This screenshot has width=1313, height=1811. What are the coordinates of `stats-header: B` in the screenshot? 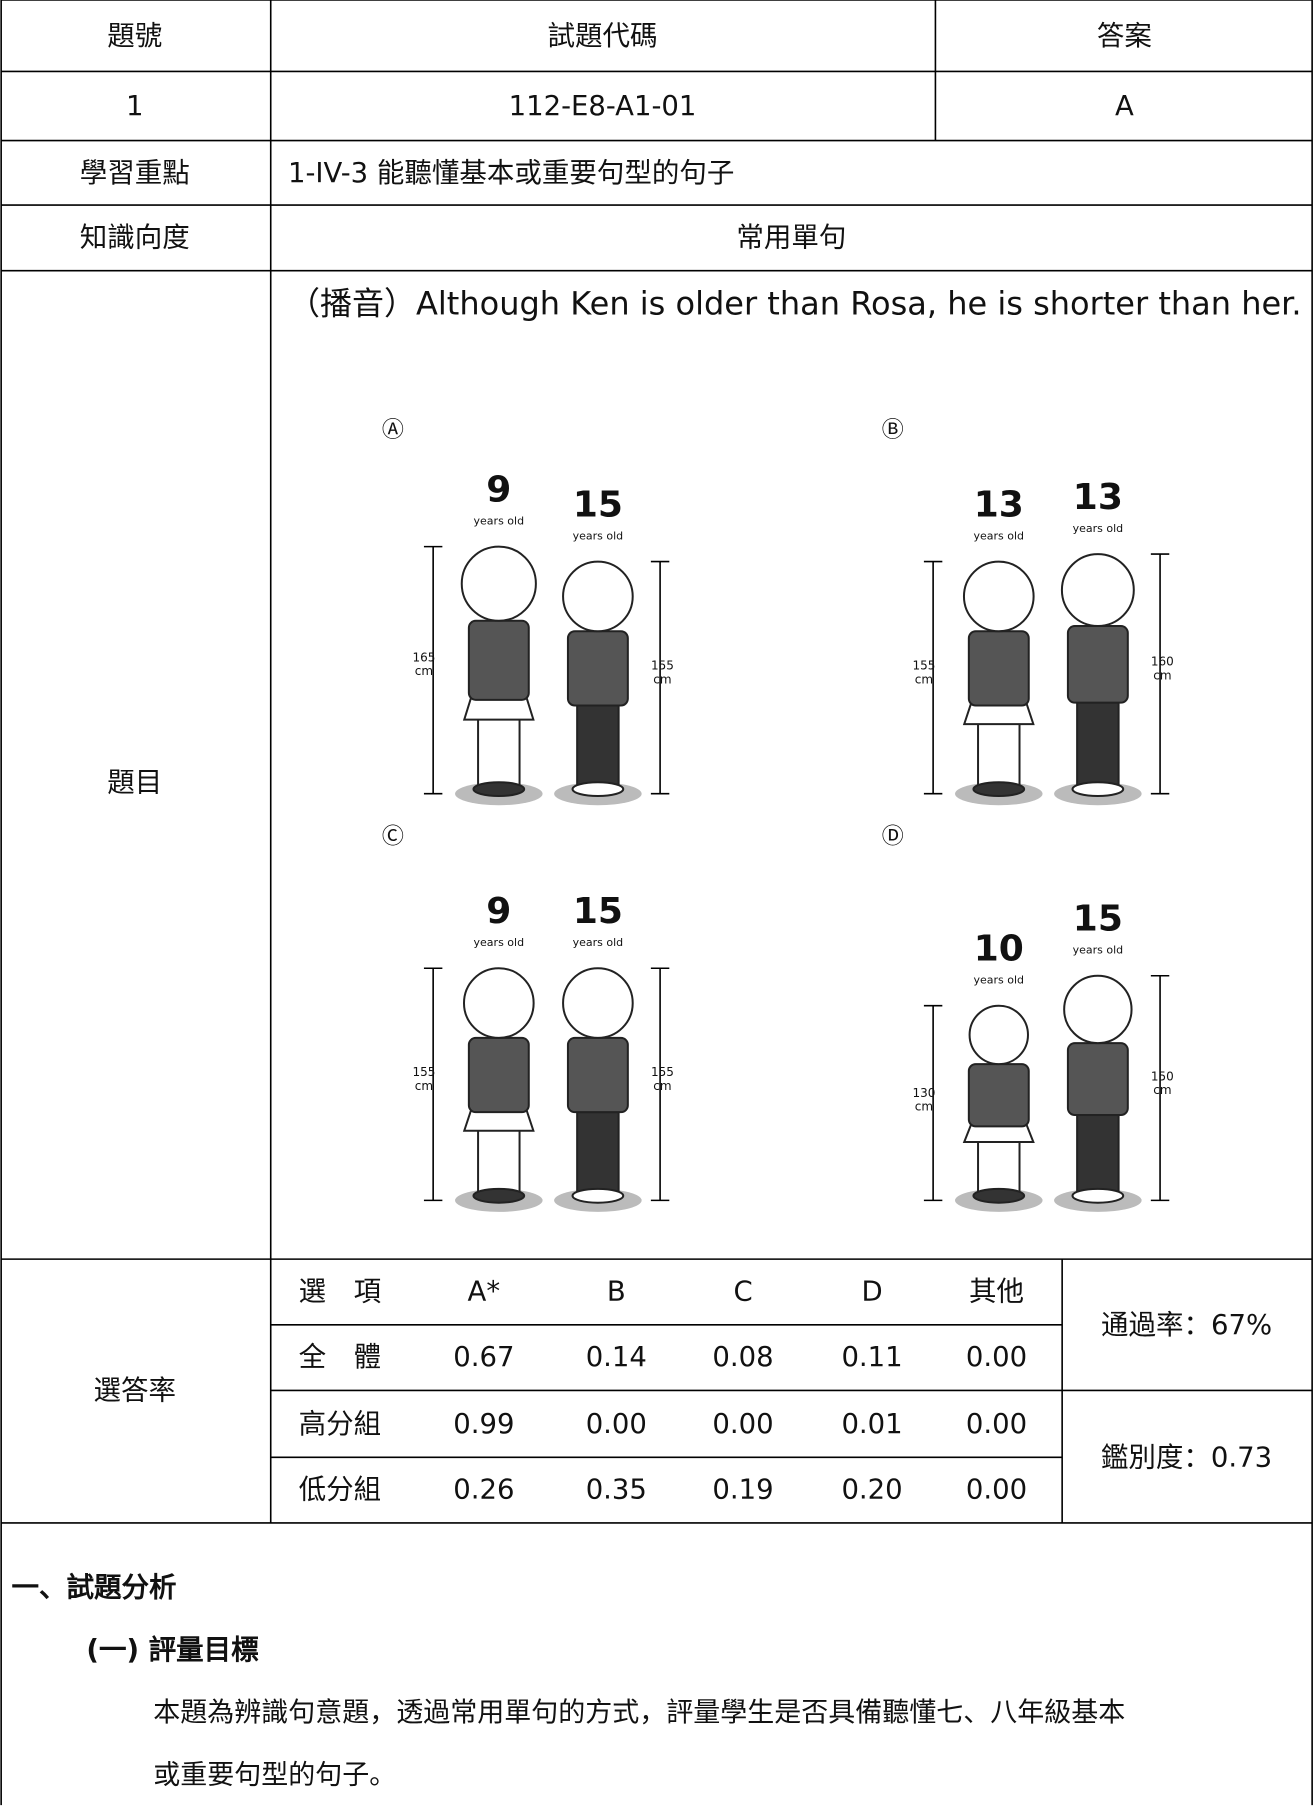 It's located at (616, 1292).